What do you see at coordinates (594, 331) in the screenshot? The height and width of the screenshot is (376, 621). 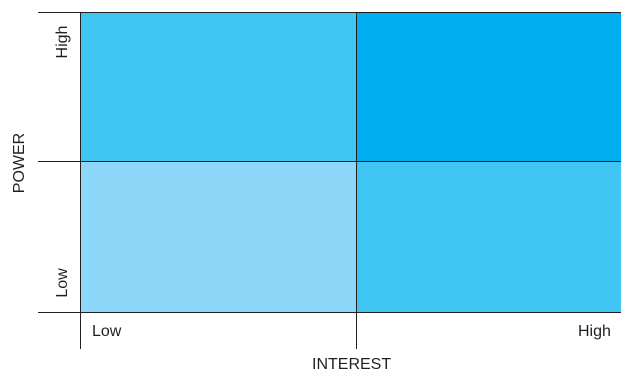 I see `interest-high-label: High` at bounding box center [594, 331].